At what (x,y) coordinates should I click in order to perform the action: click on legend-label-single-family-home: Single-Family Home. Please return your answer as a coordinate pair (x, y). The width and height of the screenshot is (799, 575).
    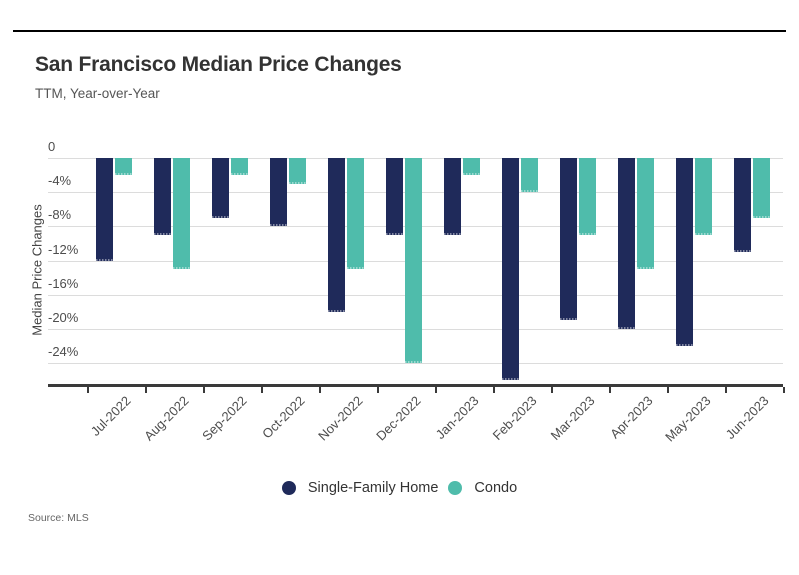
    Looking at the image, I should click on (373, 488).